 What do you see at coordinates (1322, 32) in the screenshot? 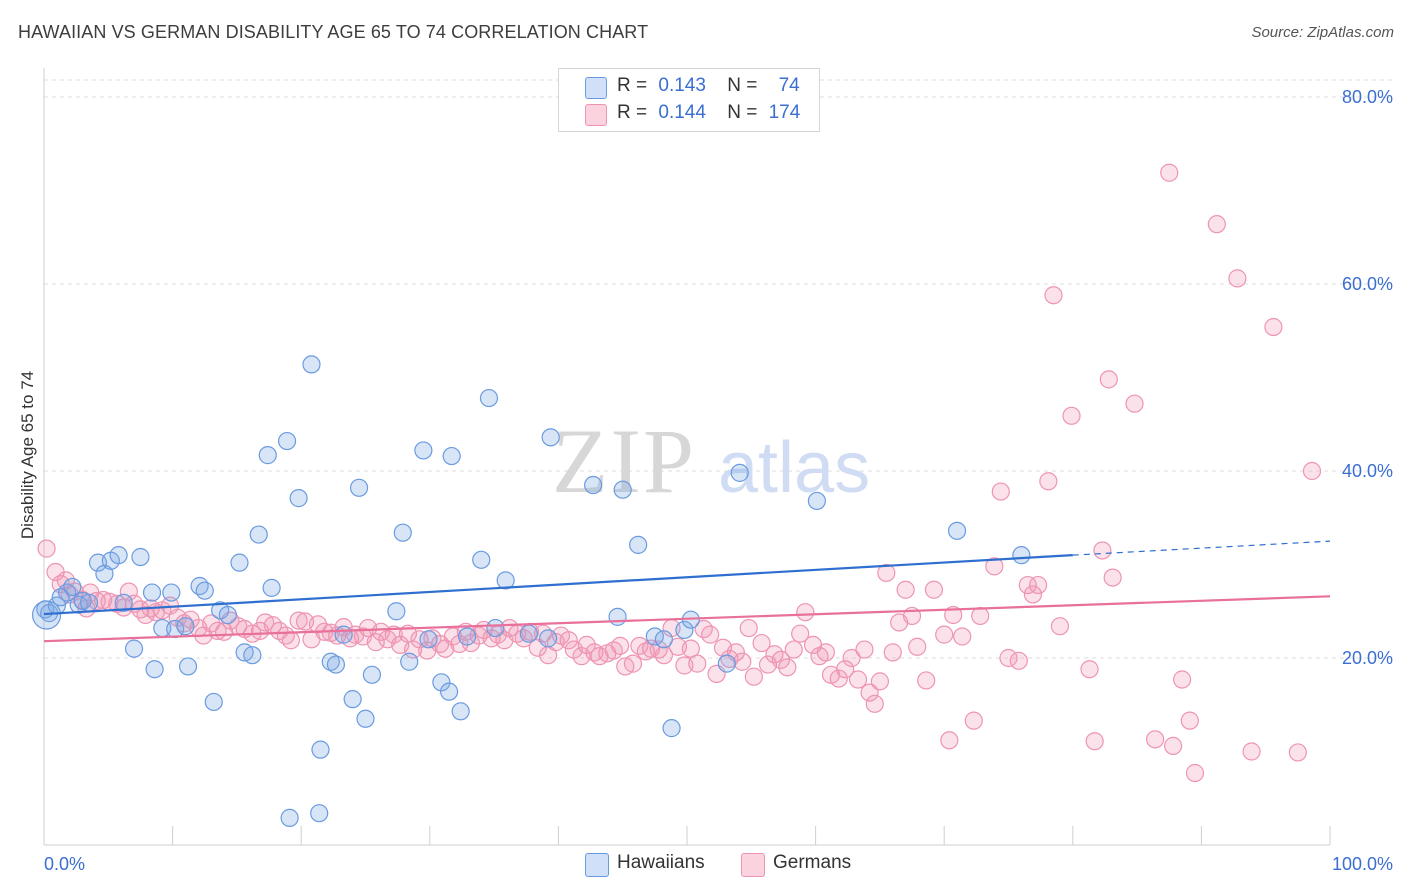
I see `source-note: Source: ZipAtlas.com` at bounding box center [1322, 32].